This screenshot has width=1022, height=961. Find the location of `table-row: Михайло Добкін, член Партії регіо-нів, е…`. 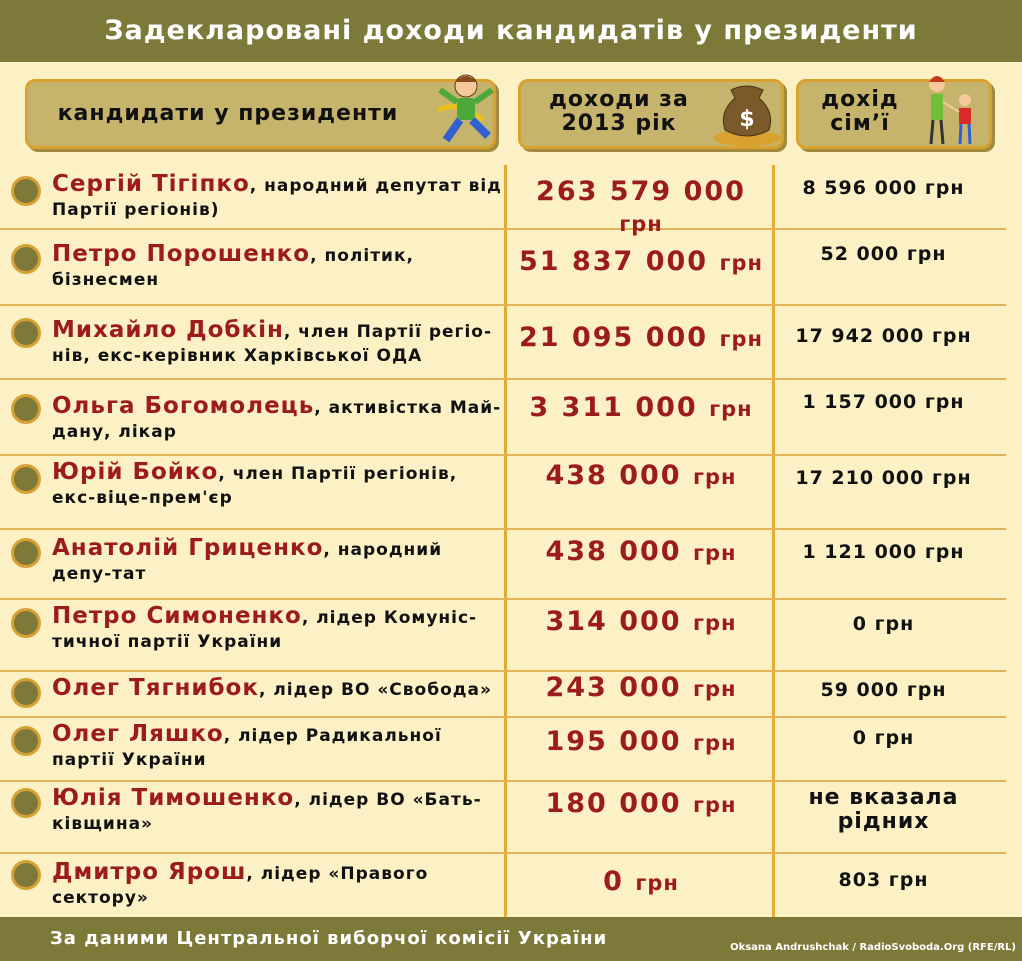

table-row: Михайло Добкін, член Партії регіо-нів, е… is located at coordinates (503, 342).